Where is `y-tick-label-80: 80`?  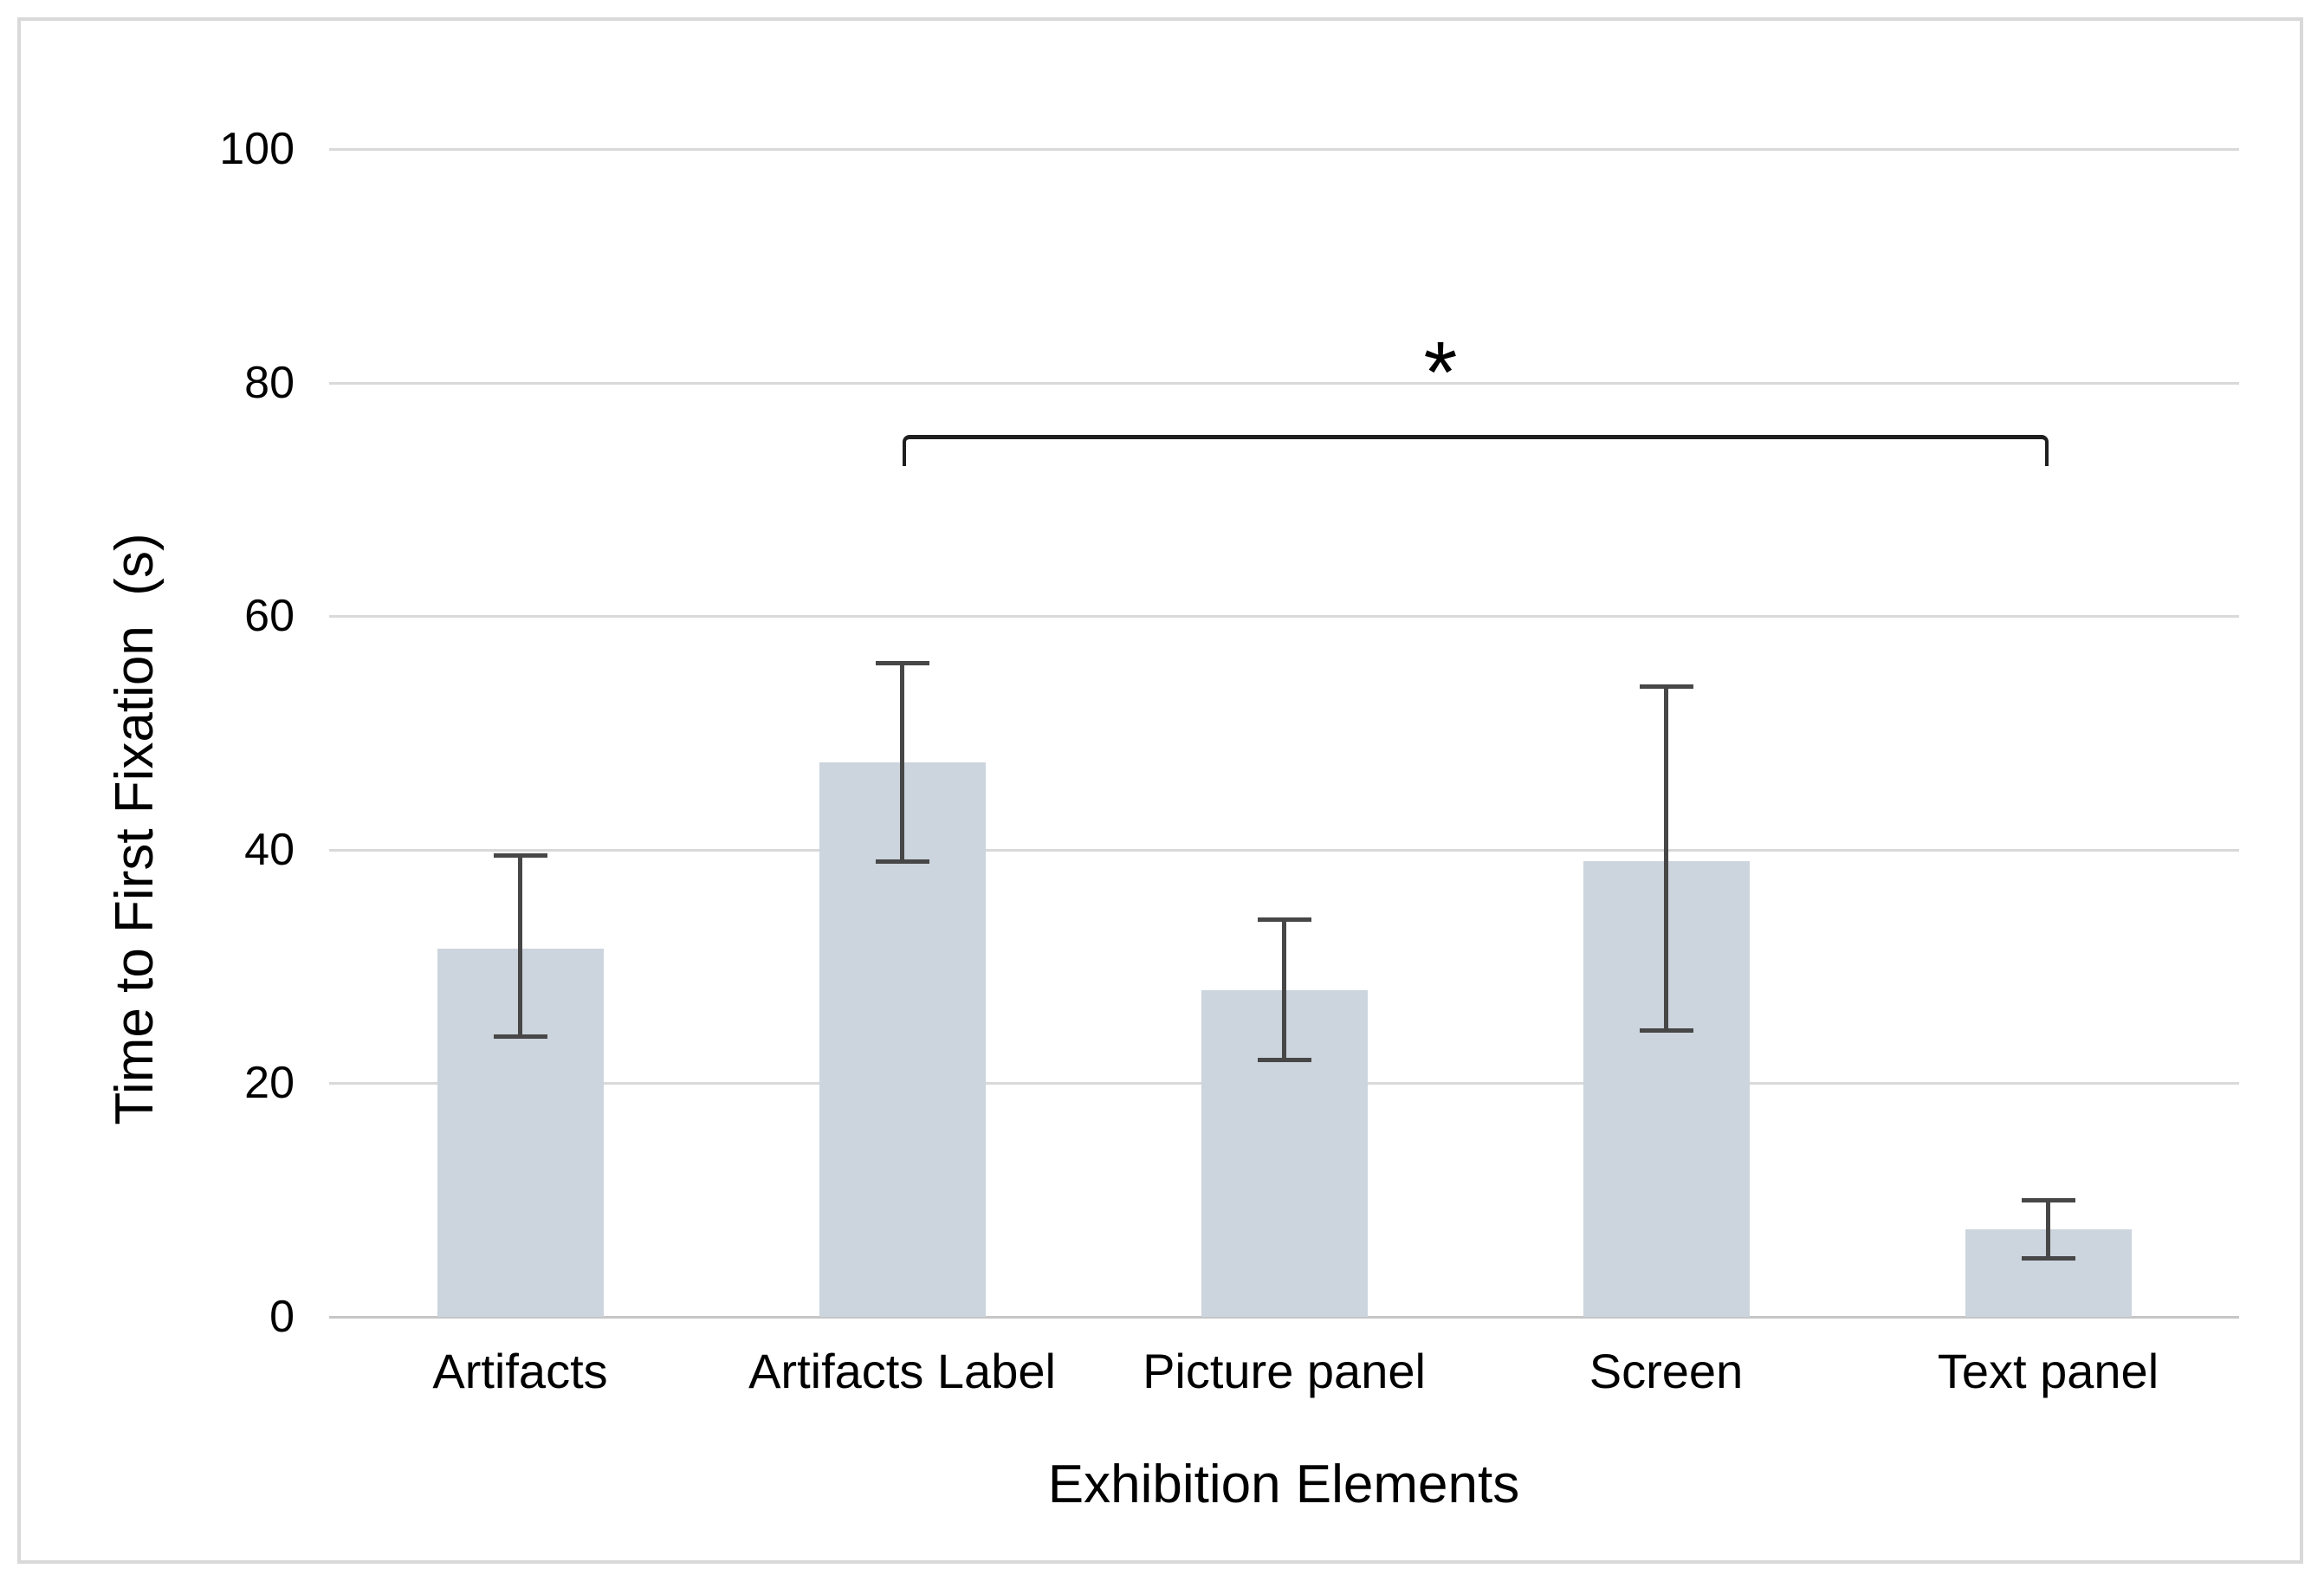
y-tick-label-80: 80 is located at coordinates (269, 382).